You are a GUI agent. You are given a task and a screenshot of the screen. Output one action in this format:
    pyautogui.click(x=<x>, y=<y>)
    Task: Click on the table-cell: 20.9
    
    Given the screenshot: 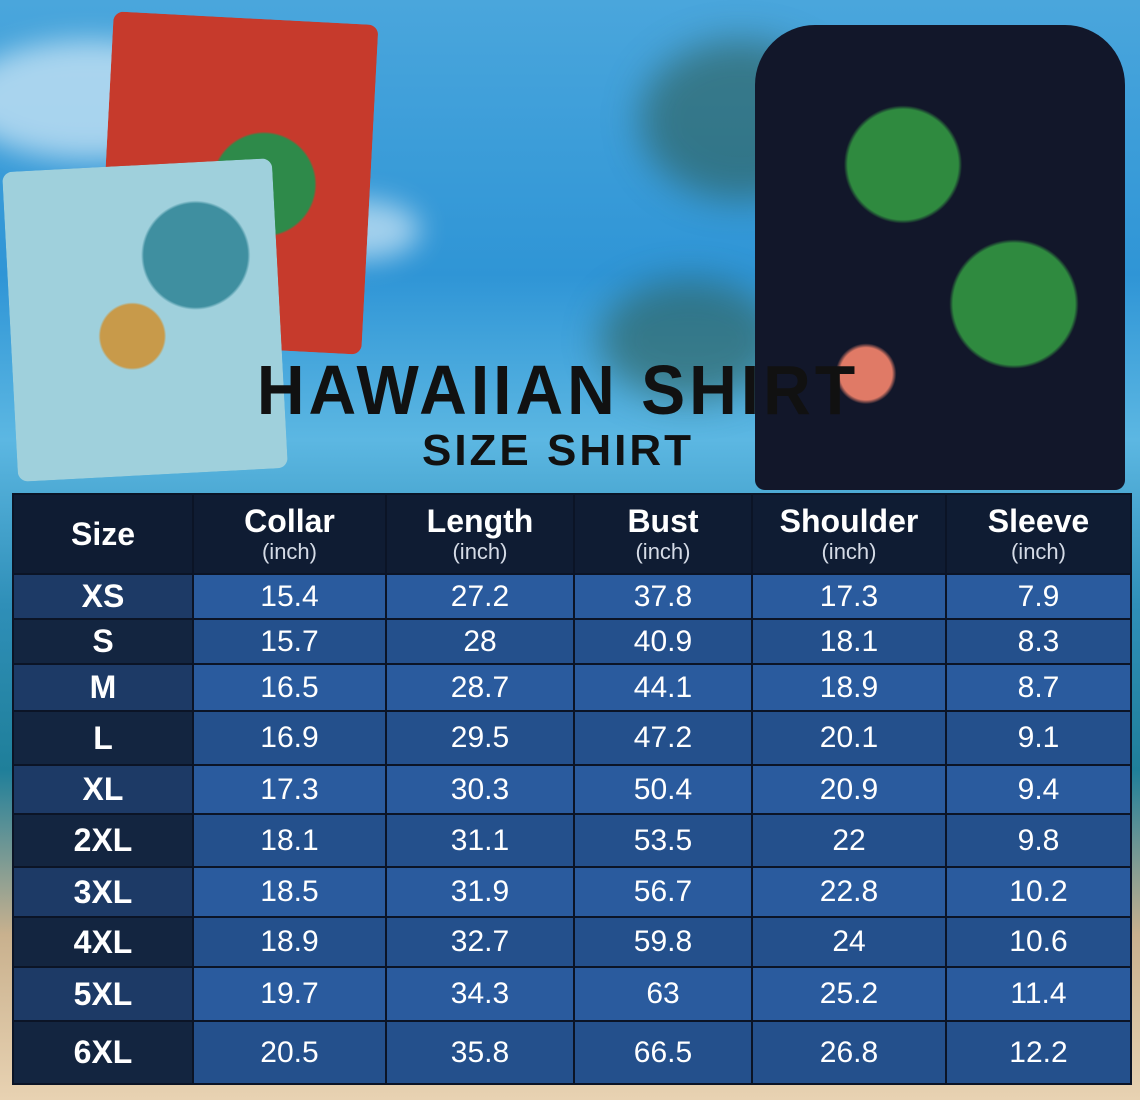 What is the action you would take?
    pyautogui.click(x=849, y=789)
    